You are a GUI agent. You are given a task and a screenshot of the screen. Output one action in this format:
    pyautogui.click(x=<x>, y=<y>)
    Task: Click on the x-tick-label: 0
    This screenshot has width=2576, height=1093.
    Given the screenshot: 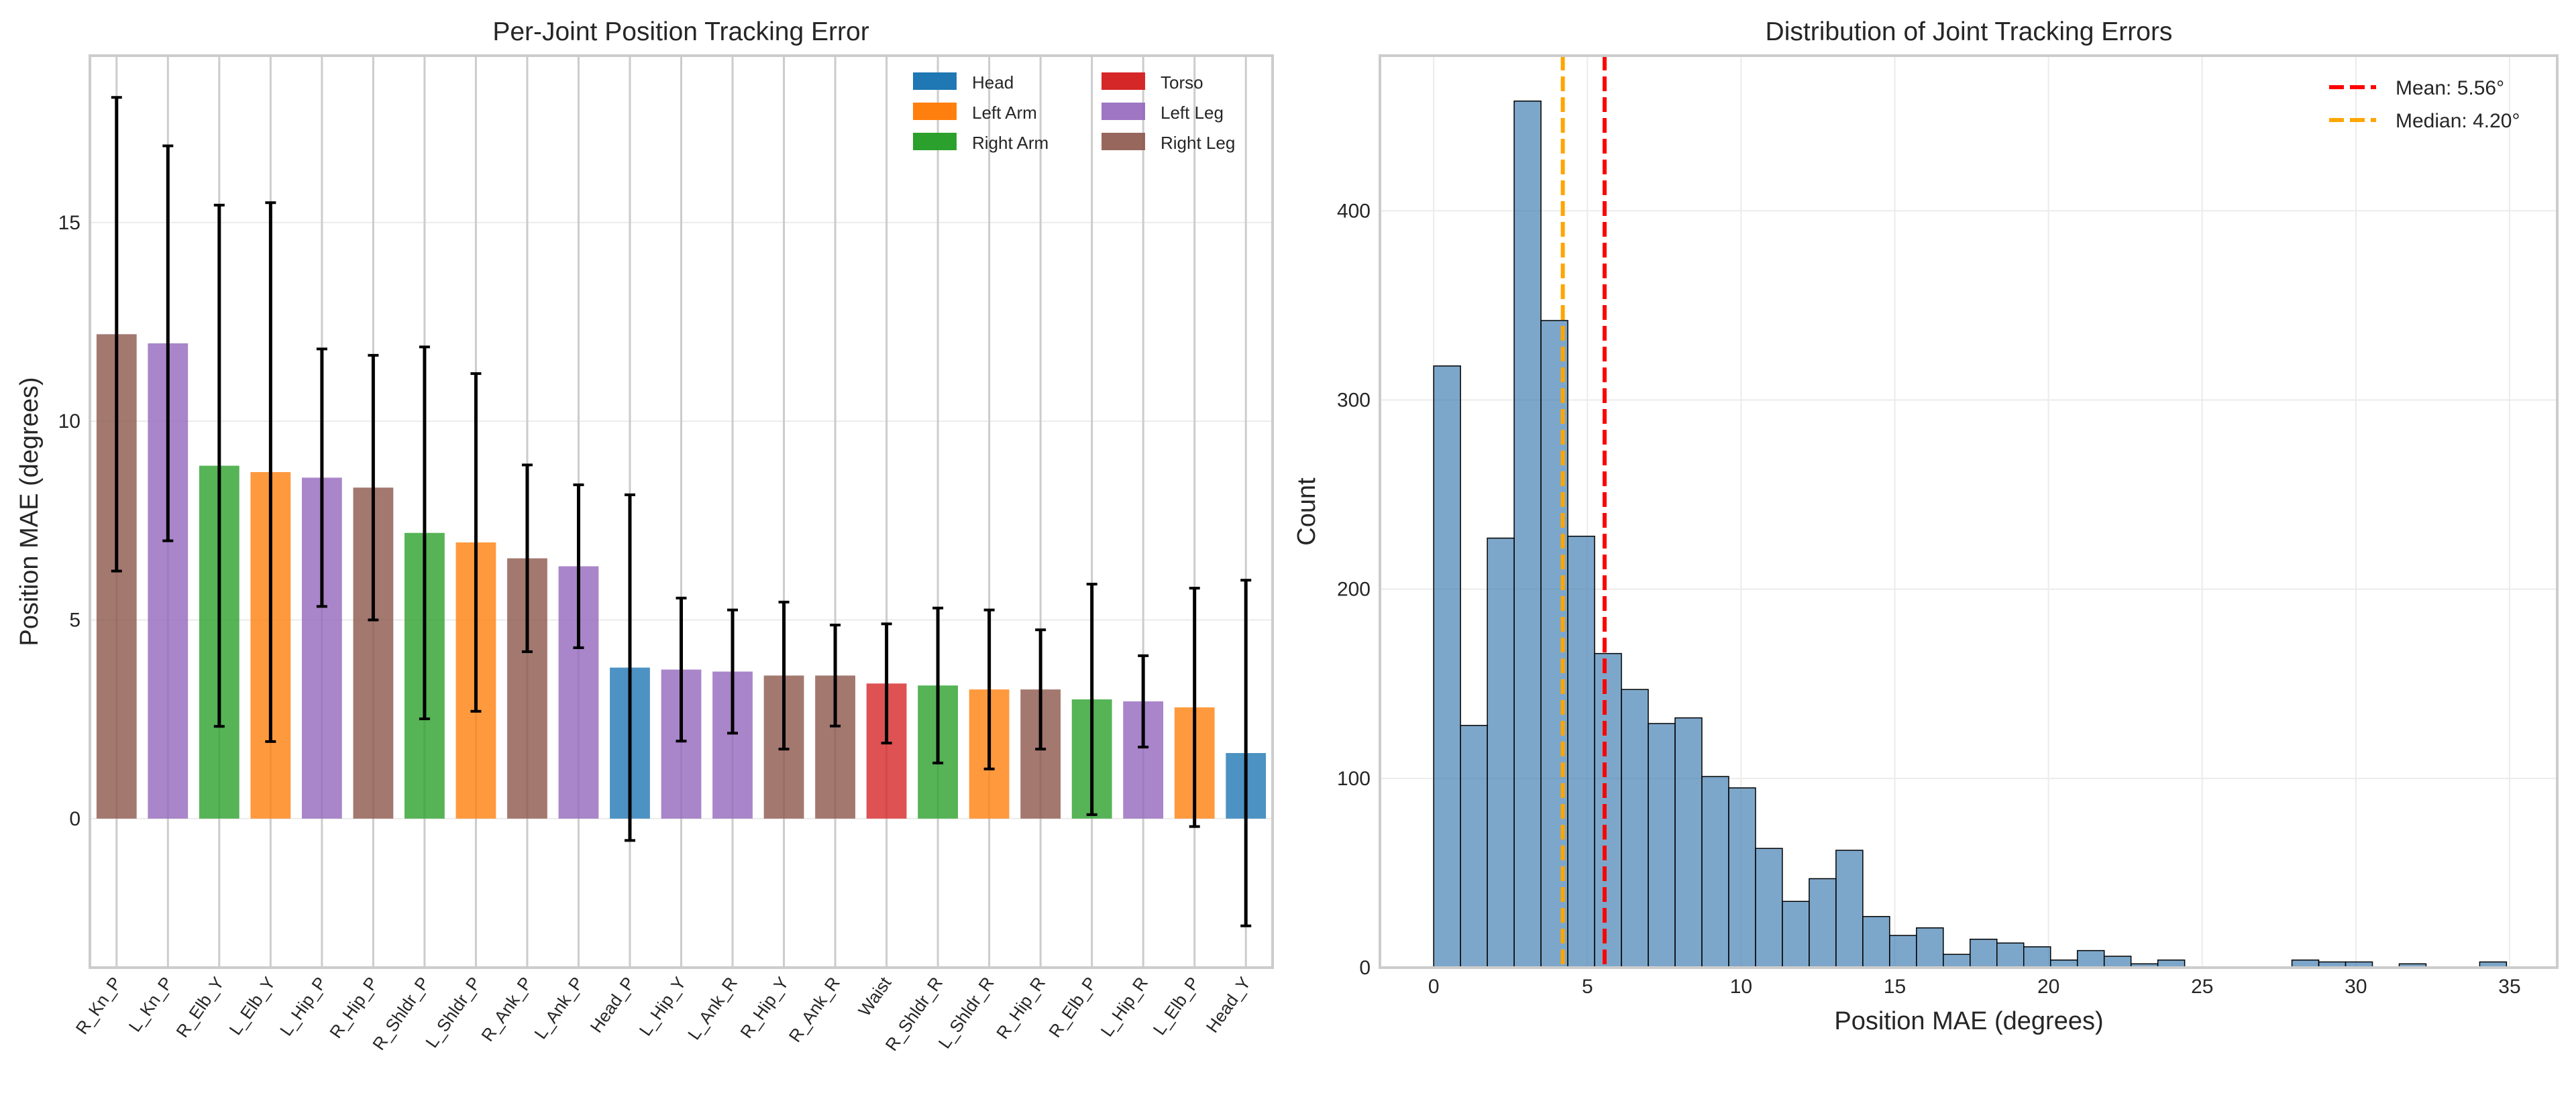 What is the action you would take?
    pyautogui.click(x=1434, y=987)
    